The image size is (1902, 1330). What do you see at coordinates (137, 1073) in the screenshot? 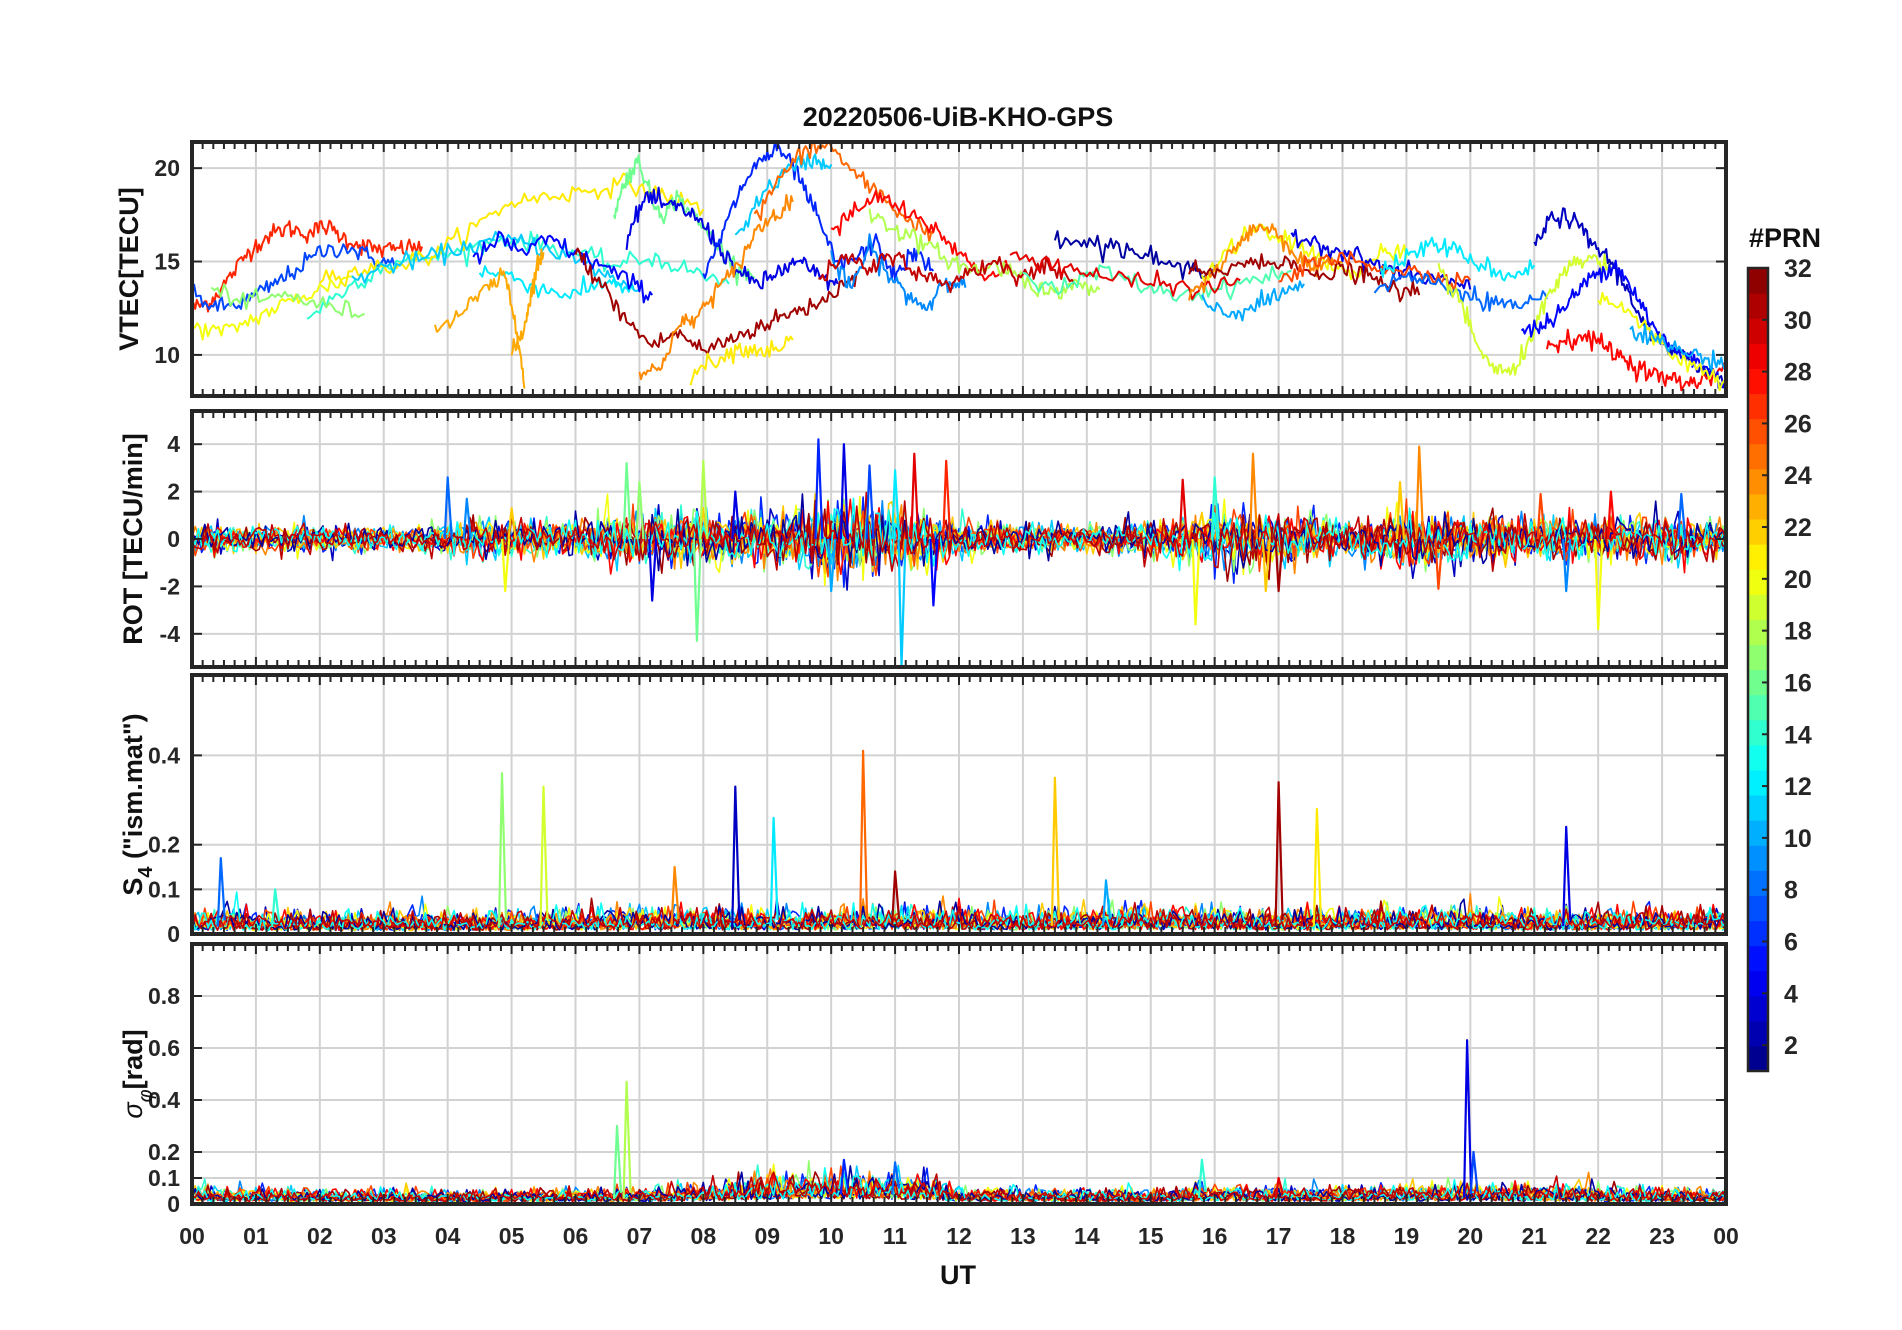
I see `y-axis-label: σφ[rad]` at bounding box center [137, 1073].